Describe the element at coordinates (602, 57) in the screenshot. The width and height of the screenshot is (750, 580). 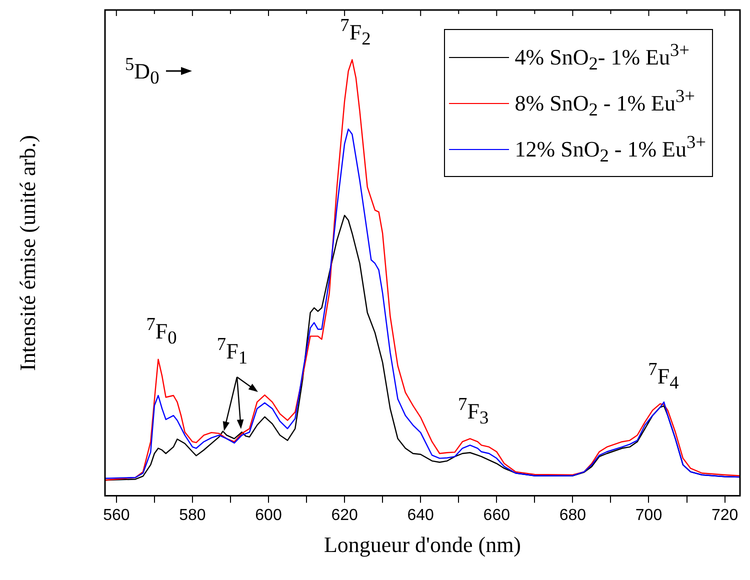
I see `legend-label: 4% SnO$_{2}$- 1% Eu$^{3+}$` at that location.